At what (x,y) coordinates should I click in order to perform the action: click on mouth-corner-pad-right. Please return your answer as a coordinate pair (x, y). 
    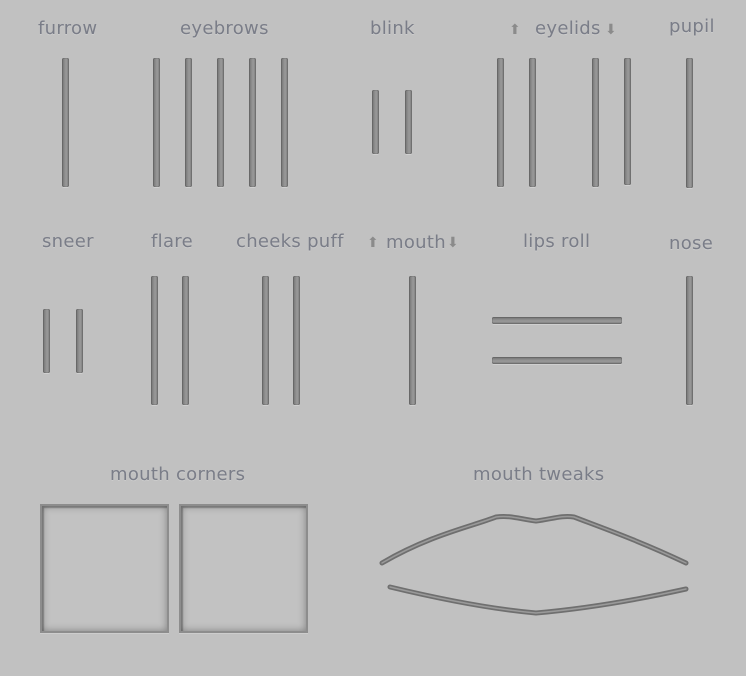
    Looking at the image, I should click on (243, 568).